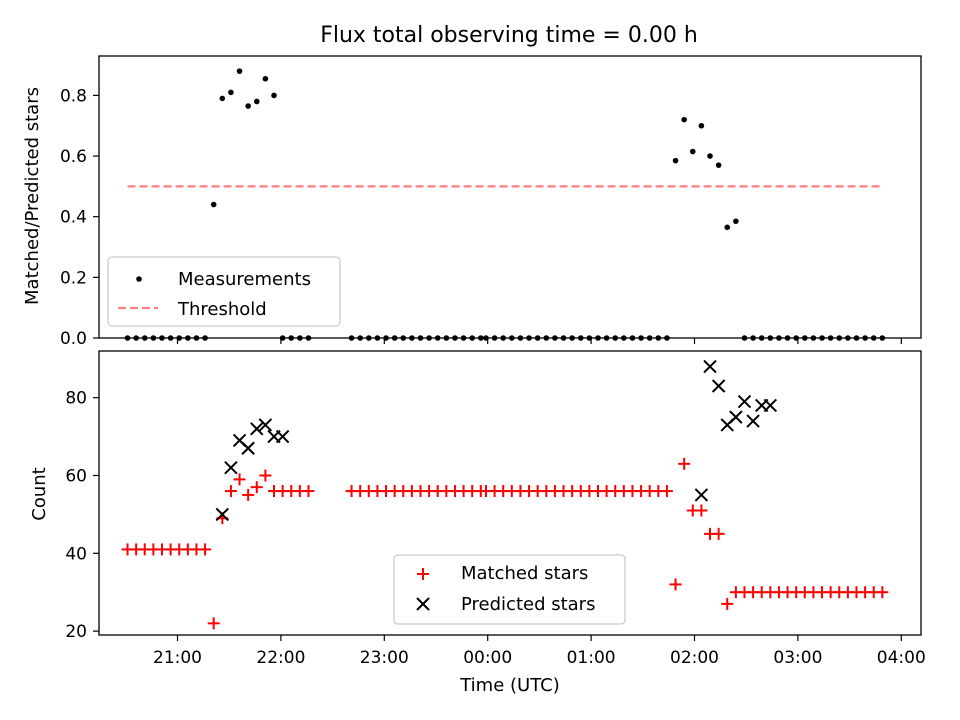  Describe the element at coordinates (280, 658) in the screenshot. I see `bottom-xtick-label: 22:00` at that location.